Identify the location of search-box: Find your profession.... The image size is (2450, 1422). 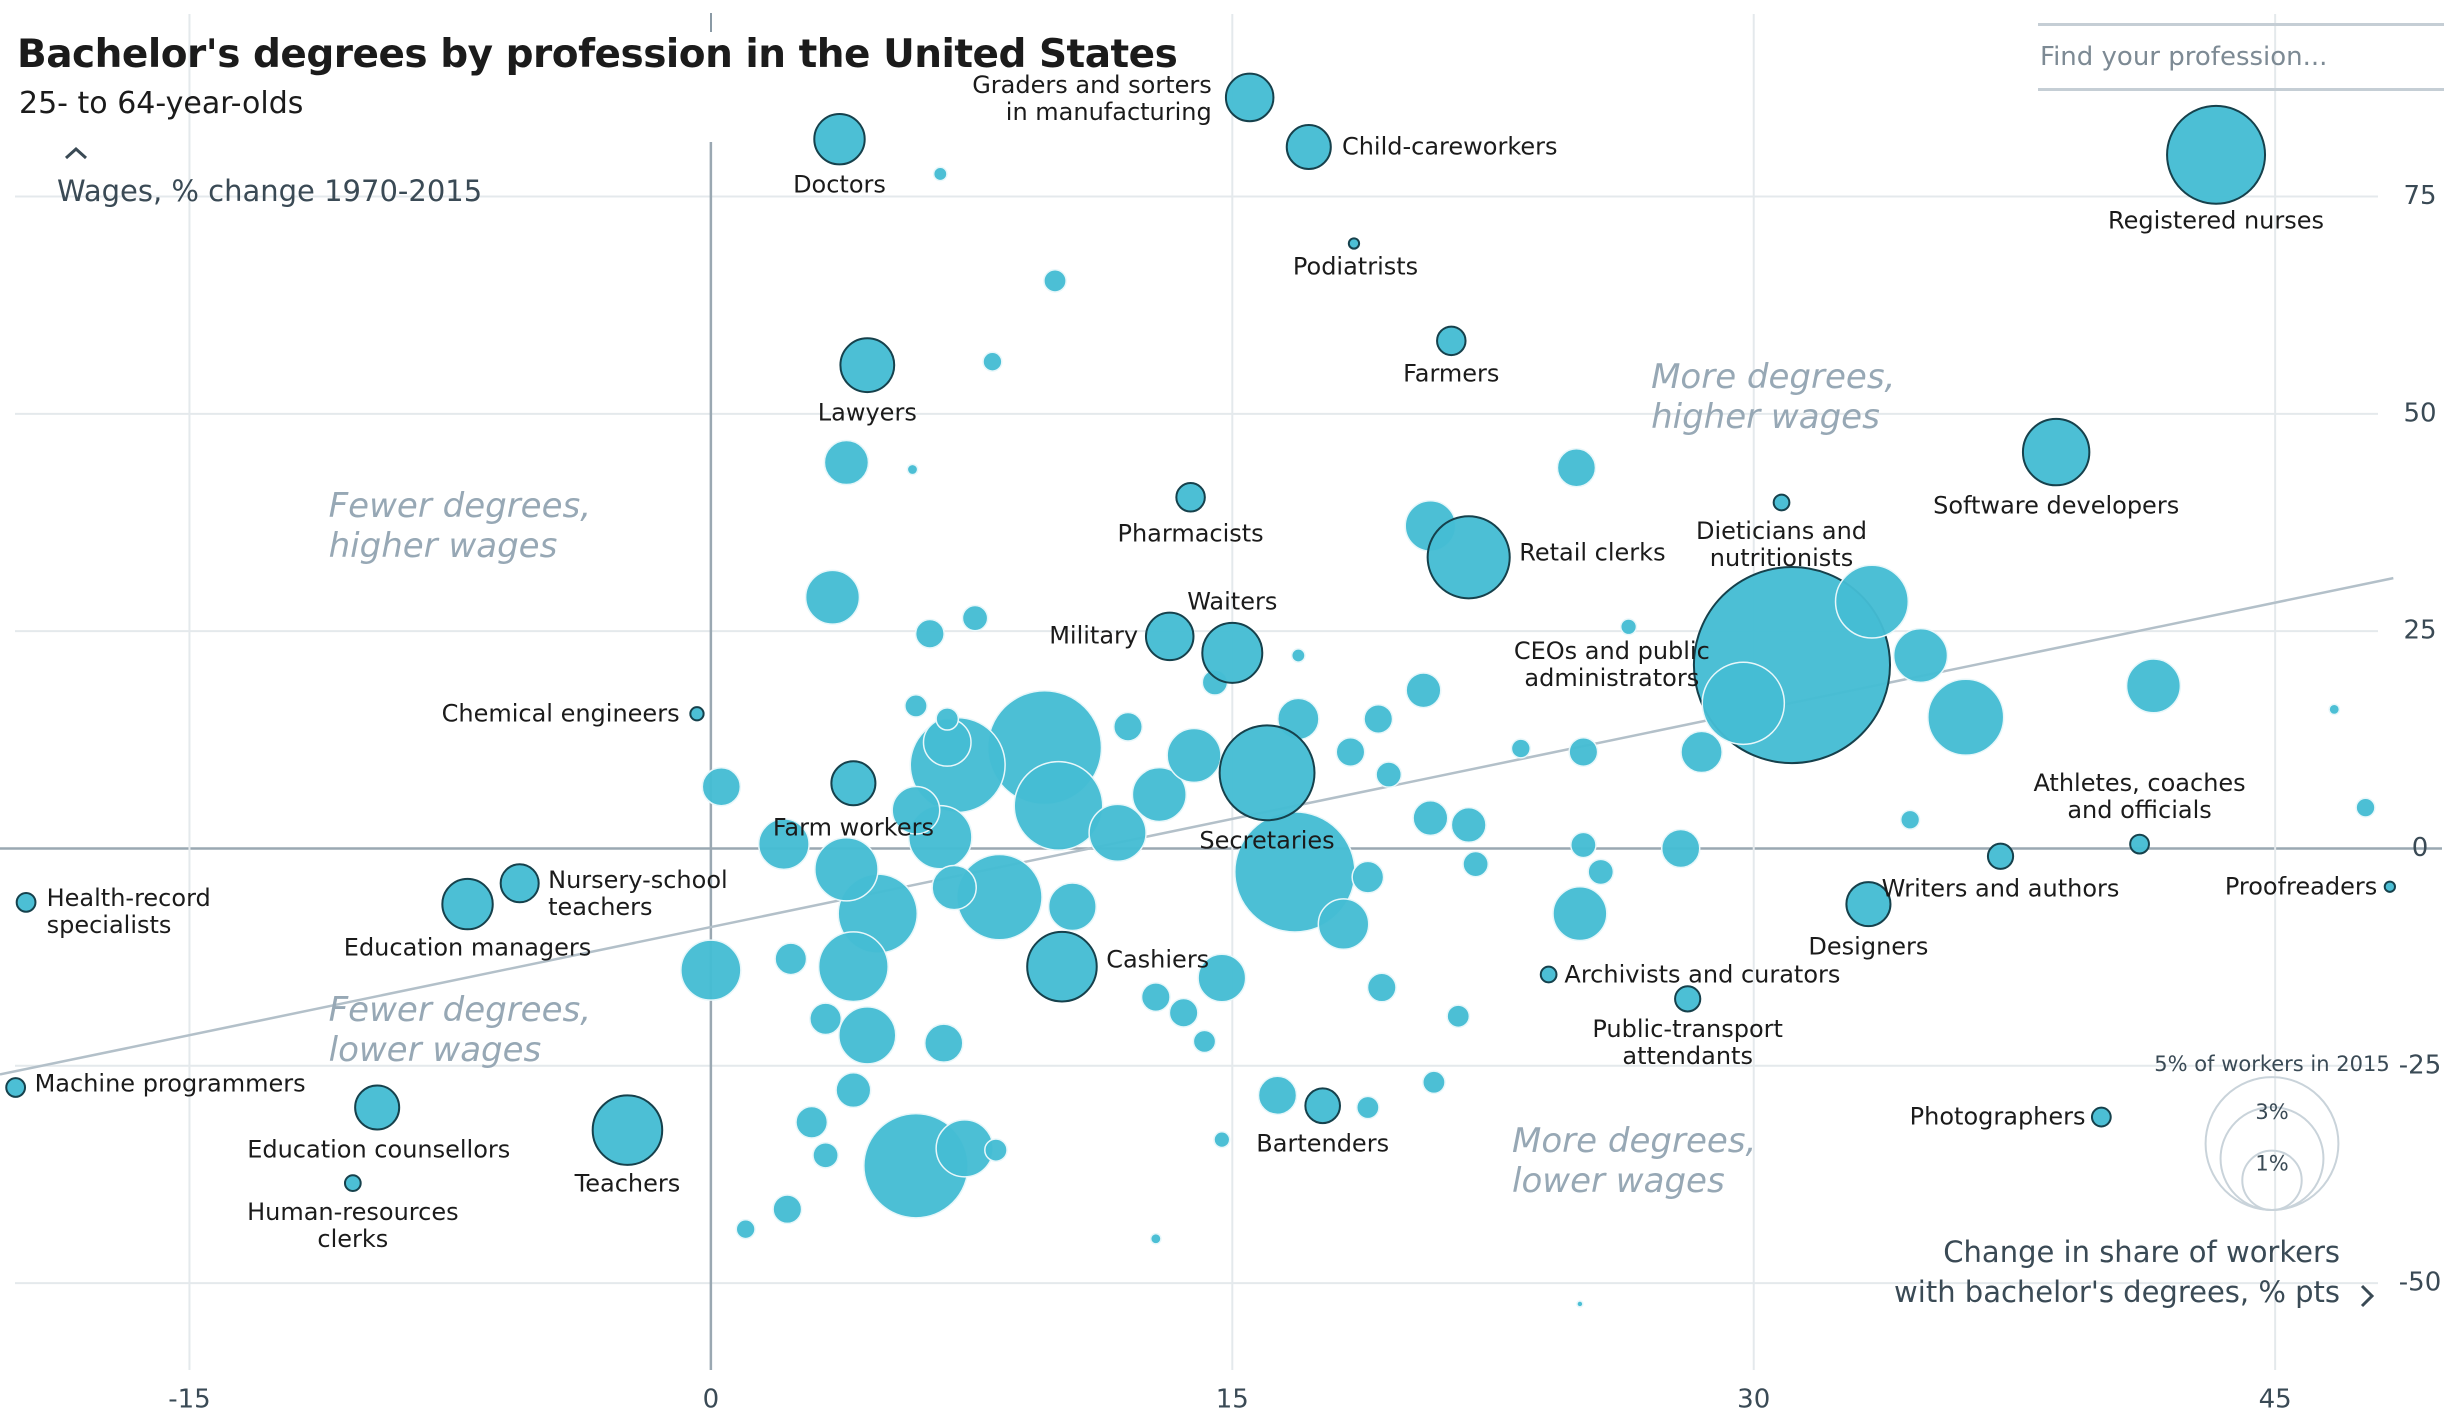
(2241, 57).